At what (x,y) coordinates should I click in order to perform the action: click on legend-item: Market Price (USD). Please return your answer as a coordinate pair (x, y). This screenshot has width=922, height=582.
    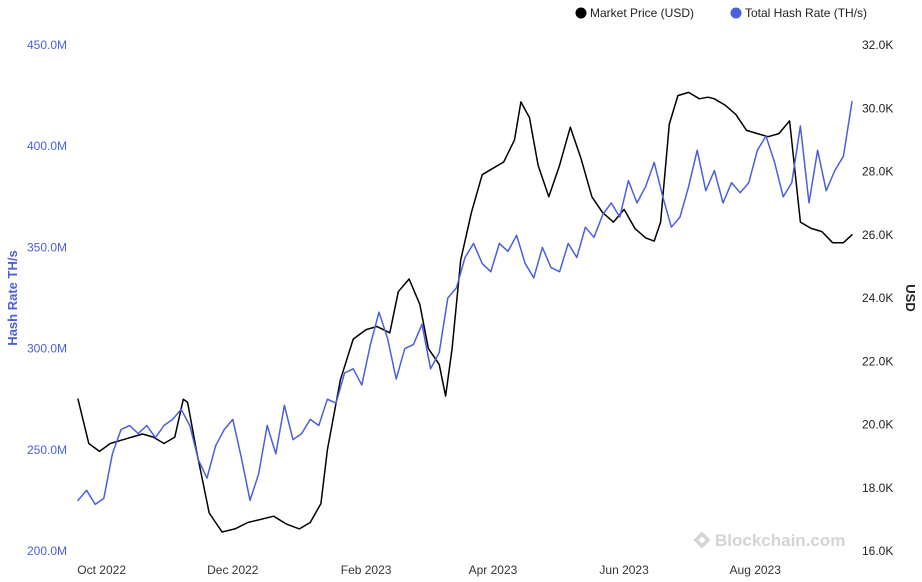
    Looking at the image, I should click on (635, 13).